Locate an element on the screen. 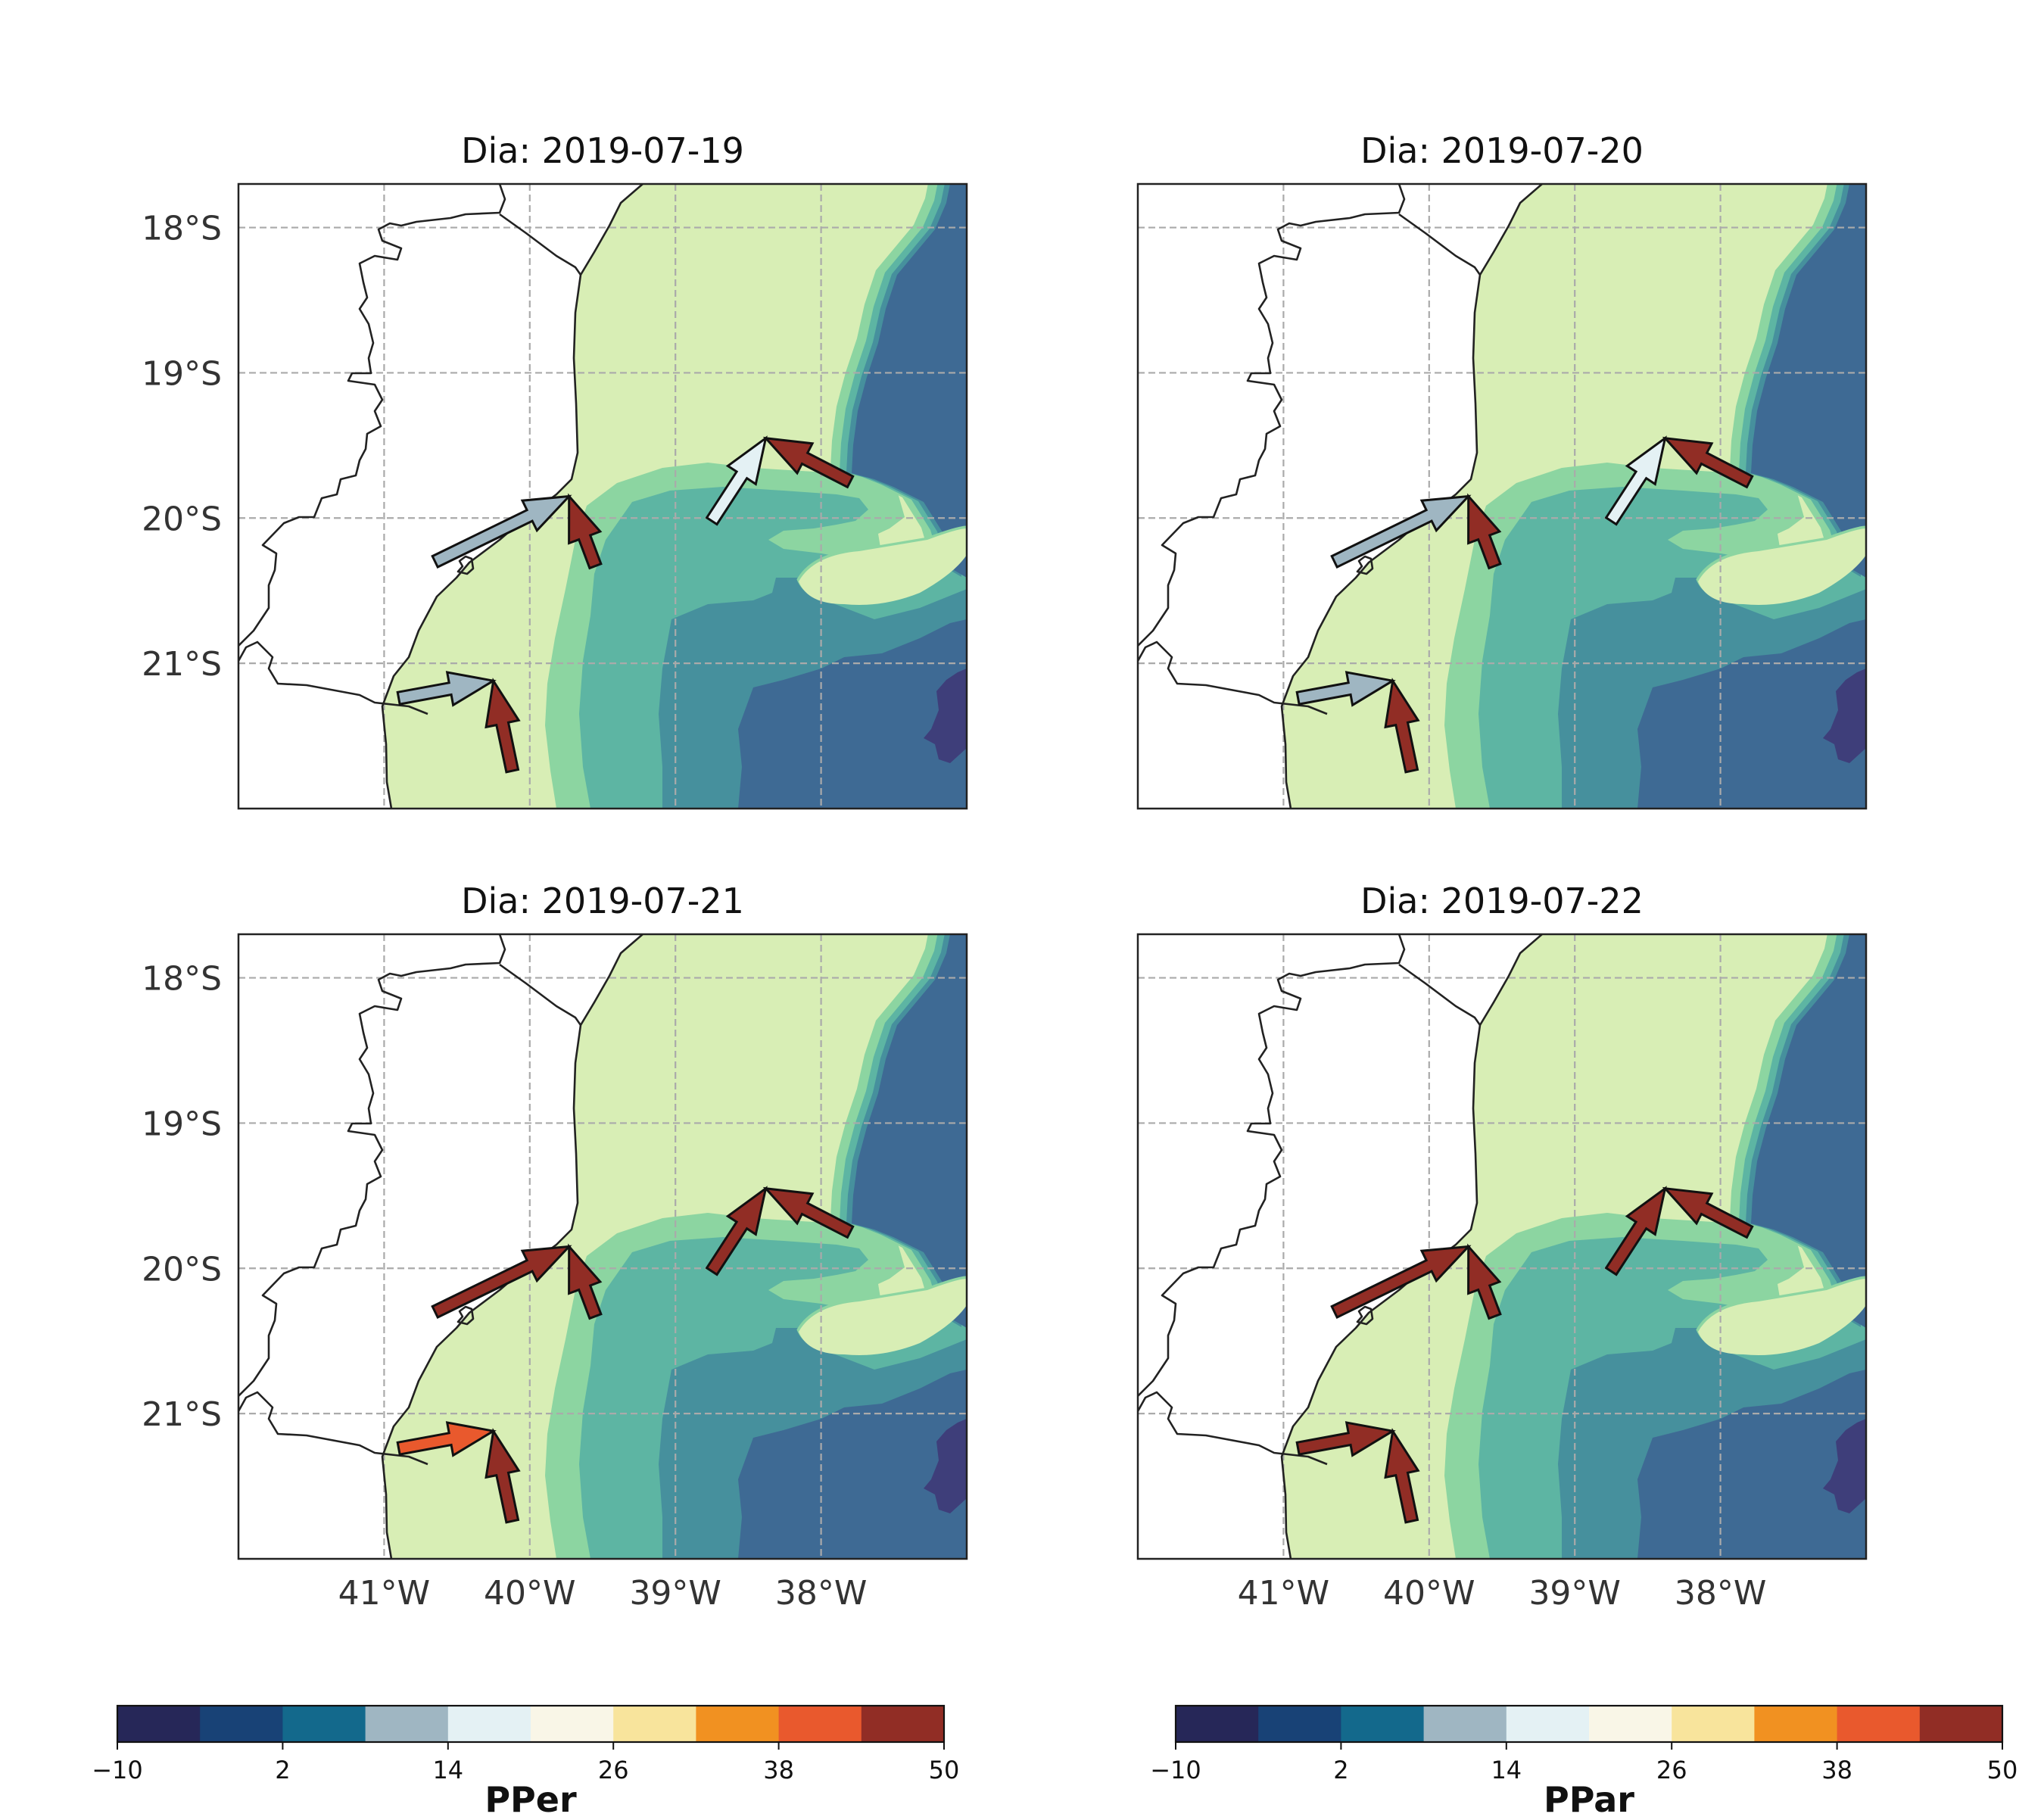 The height and width of the screenshot is (1817, 2044). colorbar-2: −10 2 14 26 38 50 PPar is located at coordinates (1584, 1760).